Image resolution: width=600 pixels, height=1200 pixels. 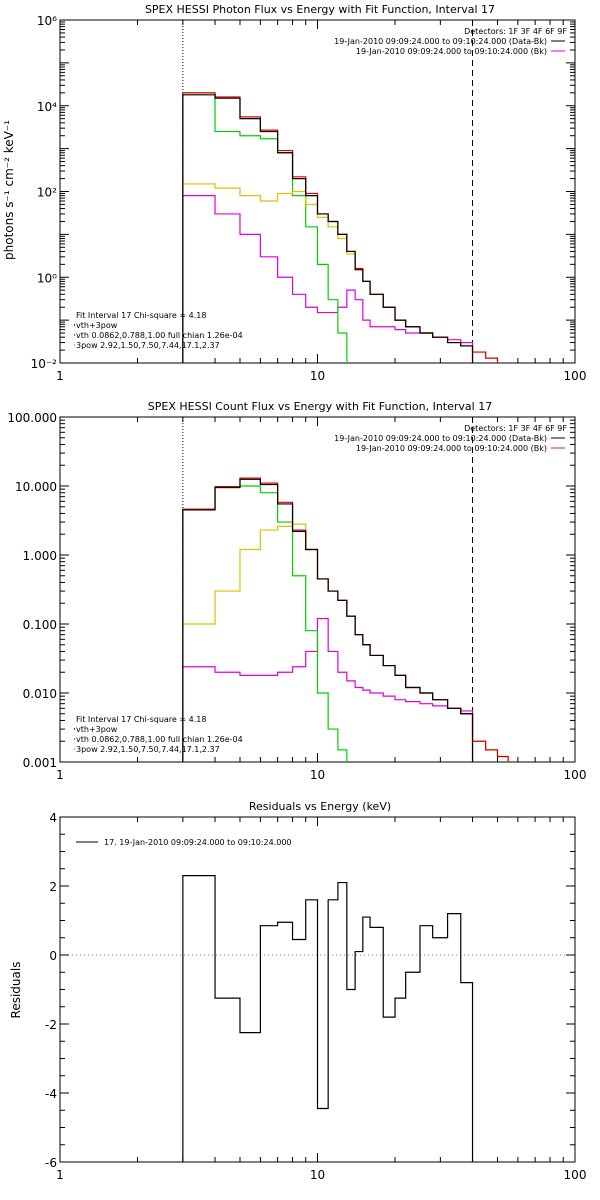 What do you see at coordinates (328, 1018) in the screenshot?
I see `series-17-line` at bounding box center [328, 1018].